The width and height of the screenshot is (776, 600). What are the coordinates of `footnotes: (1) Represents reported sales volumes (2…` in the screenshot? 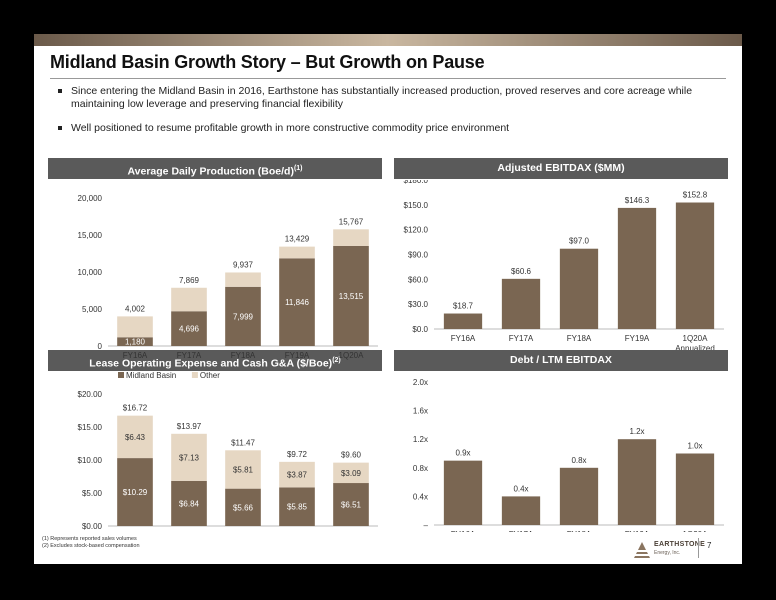 It's located at (91, 543).